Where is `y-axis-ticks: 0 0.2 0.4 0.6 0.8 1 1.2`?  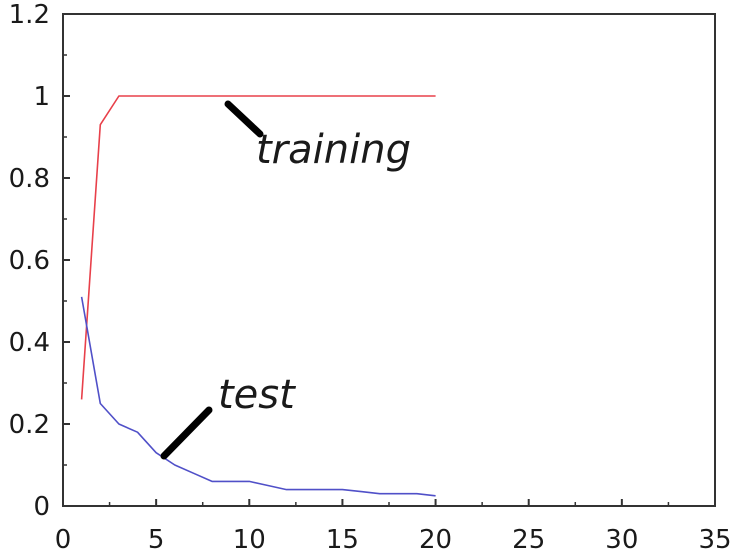 y-axis-ticks: 0 0.2 0.4 0.6 0.8 1 1.2 is located at coordinates (39, 261).